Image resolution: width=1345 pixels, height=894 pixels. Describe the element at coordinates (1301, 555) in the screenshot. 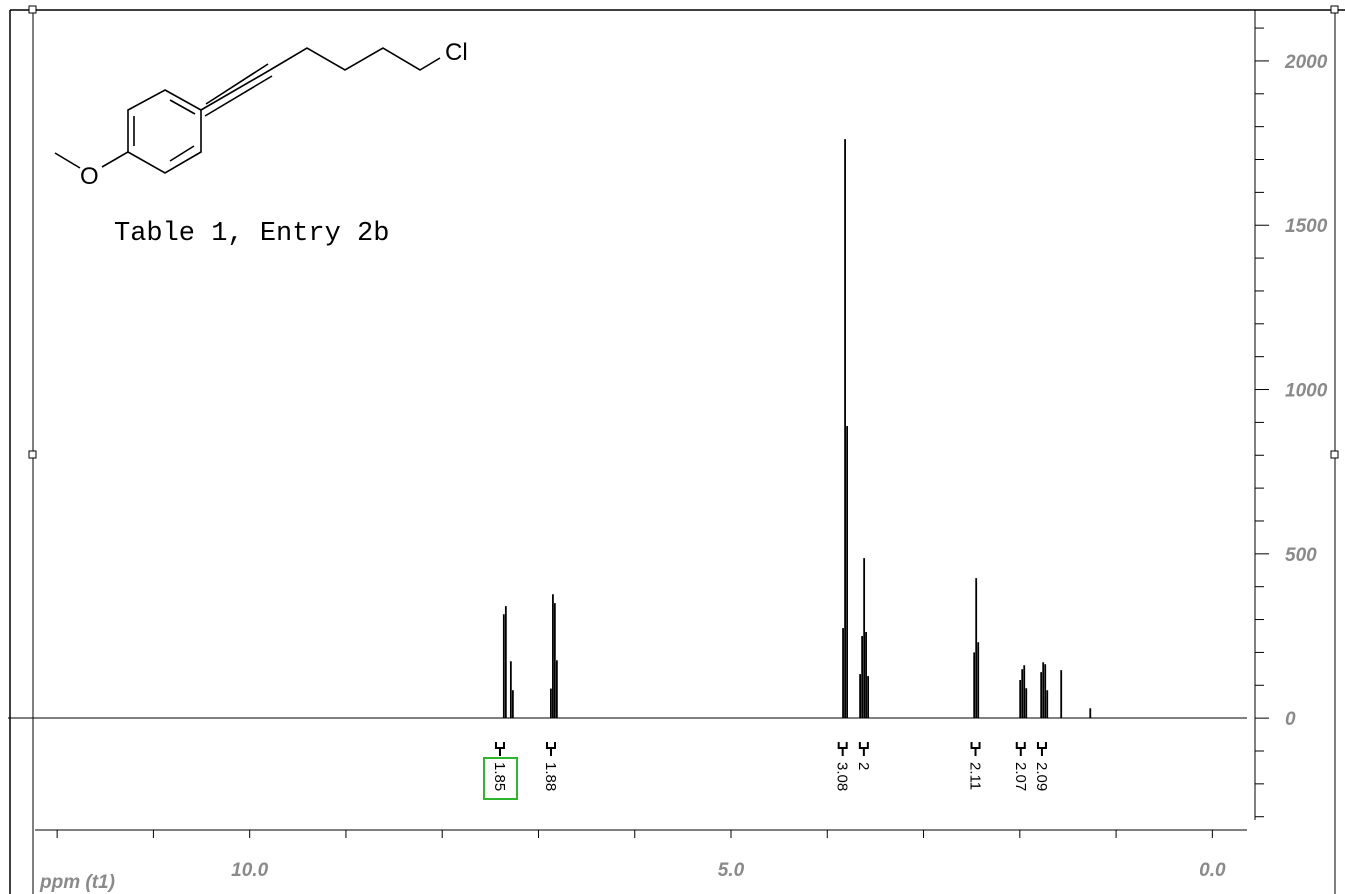

I see `y-tick-label: 500` at that location.